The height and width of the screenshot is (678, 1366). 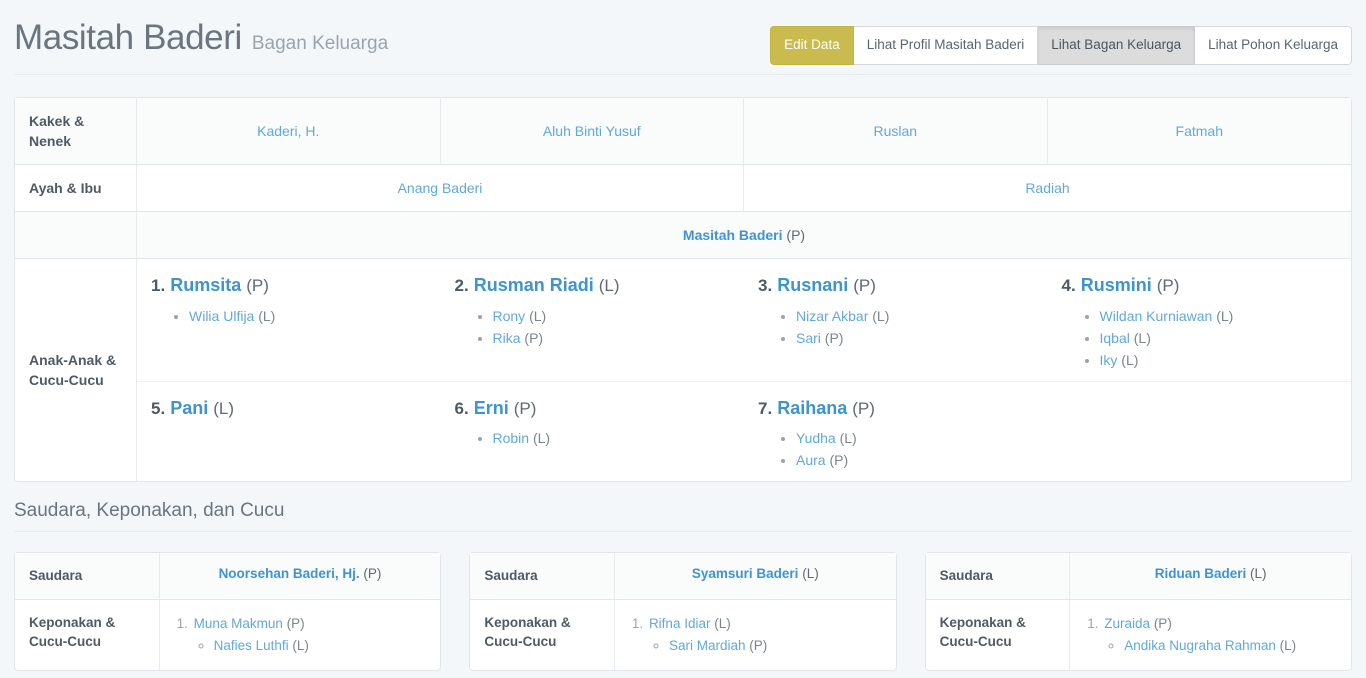 What do you see at coordinates (506, 337) in the screenshot?
I see `grandchild-link: Rika` at bounding box center [506, 337].